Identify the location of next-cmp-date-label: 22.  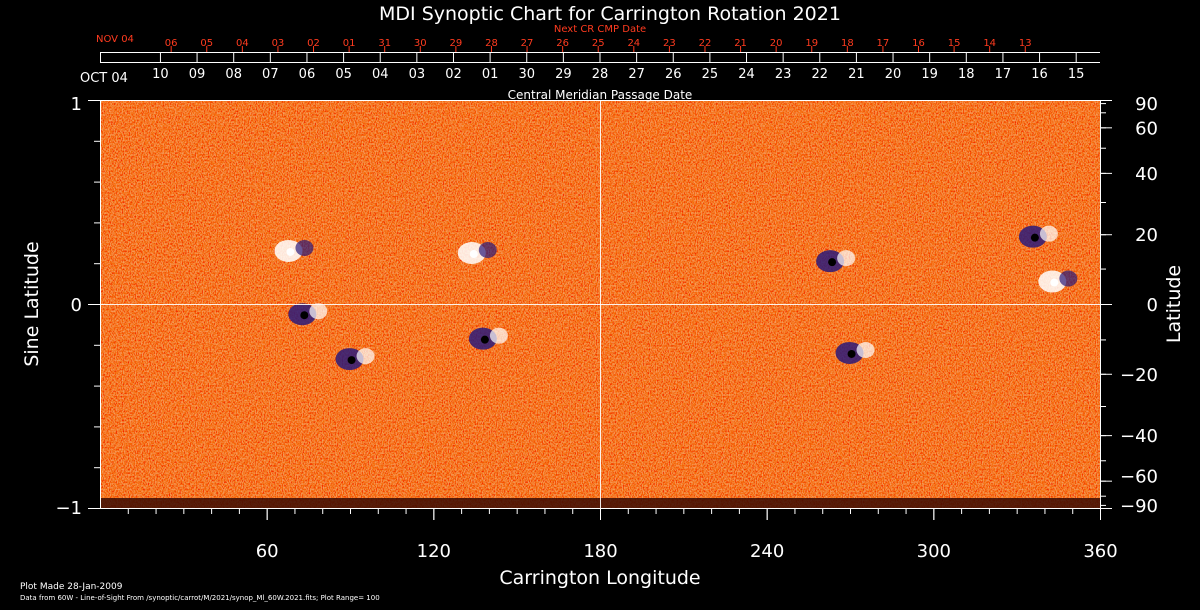
(705, 43).